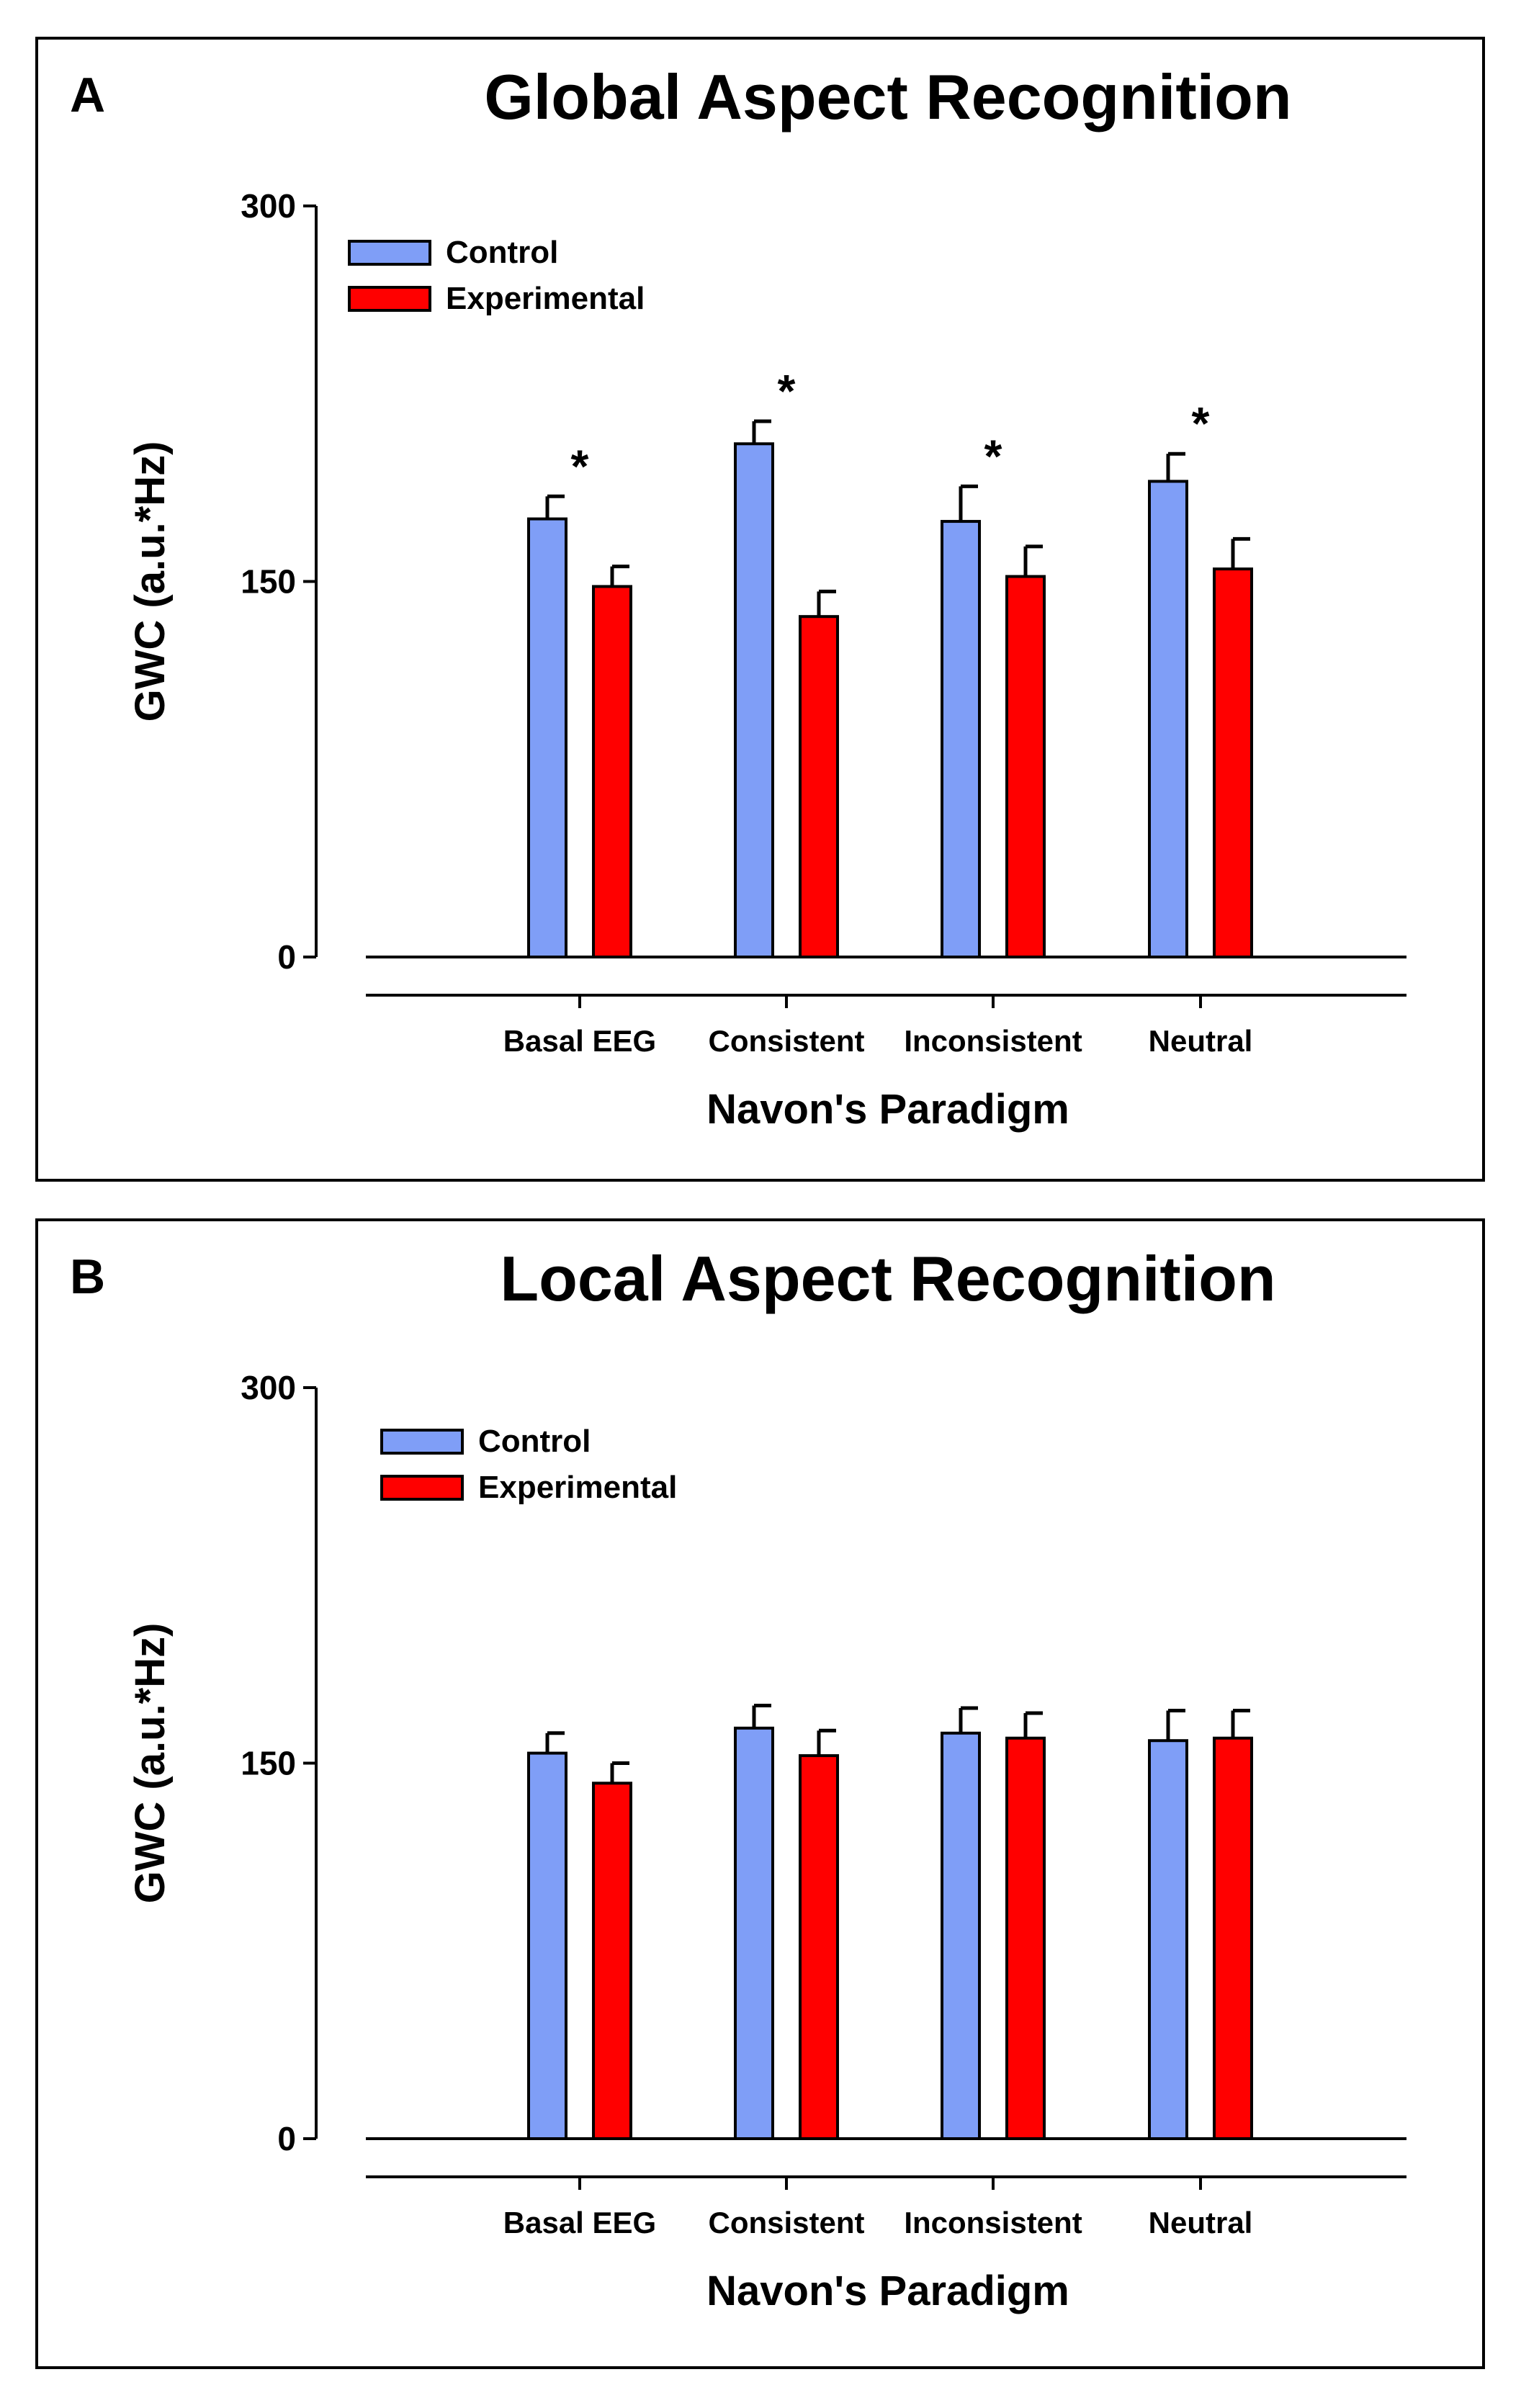 This screenshot has width=1521, height=2408. I want to click on chart-title: Global Aspect Recognition, so click(888, 96).